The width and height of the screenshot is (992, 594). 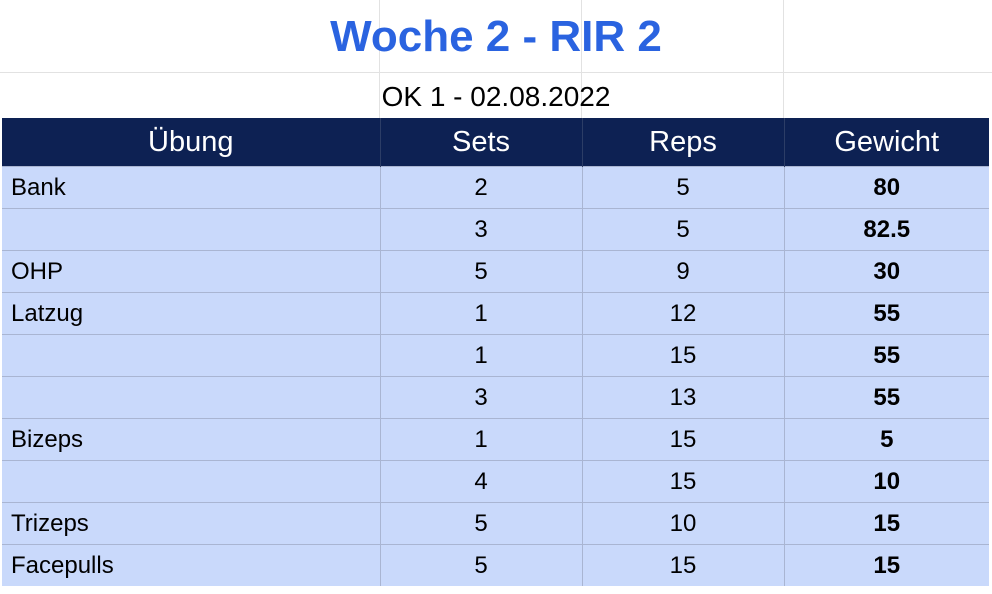 I want to click on table-row: 3 5 82.5, so click(x=495, y=229).